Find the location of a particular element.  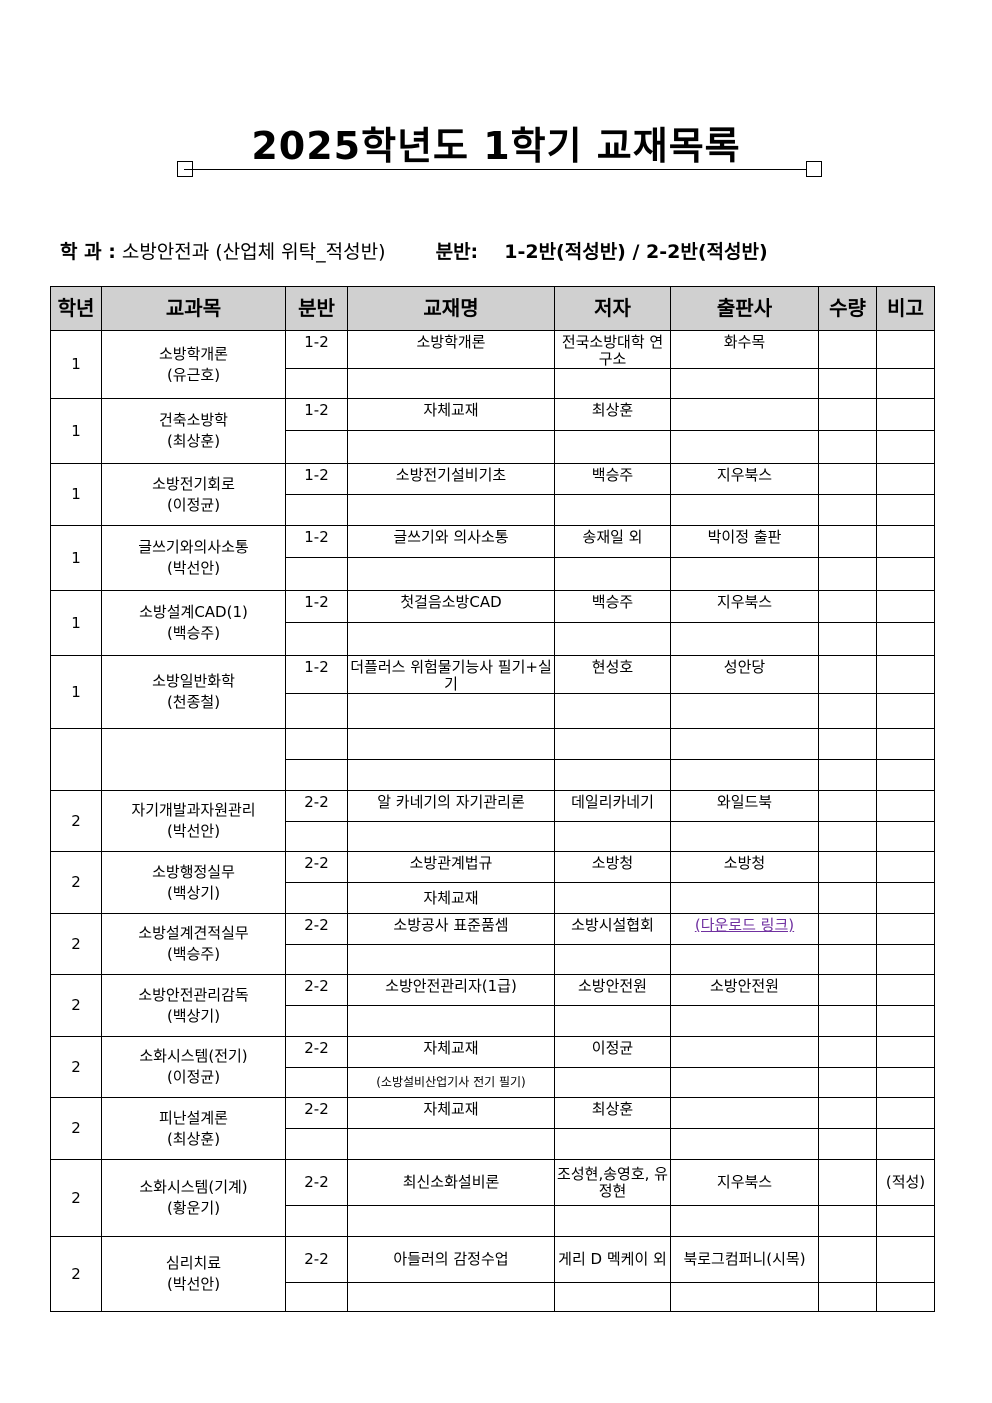

cell-publisher: 북로그컴퍼니(시목) is located at coordinates (744, 1259).